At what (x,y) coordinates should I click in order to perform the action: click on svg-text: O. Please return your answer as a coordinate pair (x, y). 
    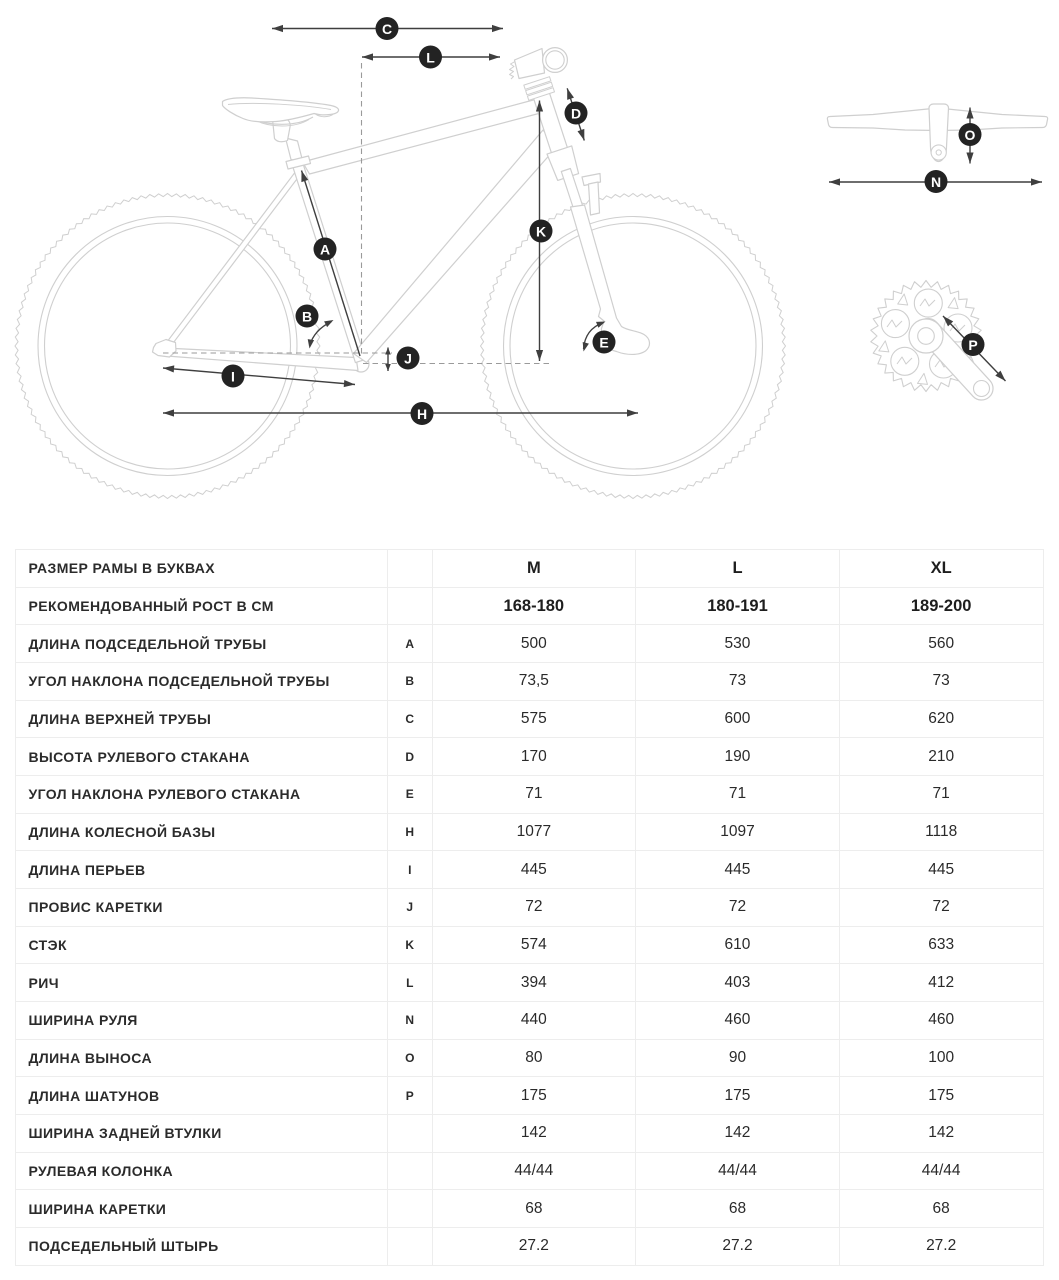
    Looking at the image, I should click on (970, 135).